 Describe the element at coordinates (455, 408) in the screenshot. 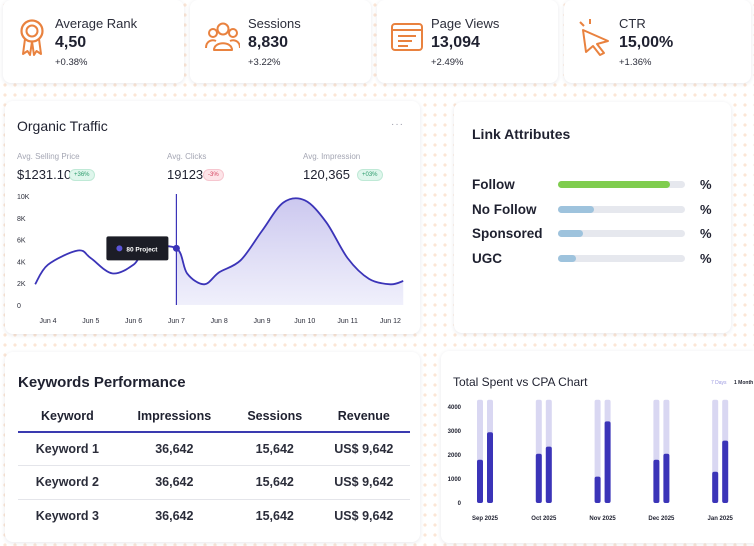

I see `y-tick-label: 4000` at that location.